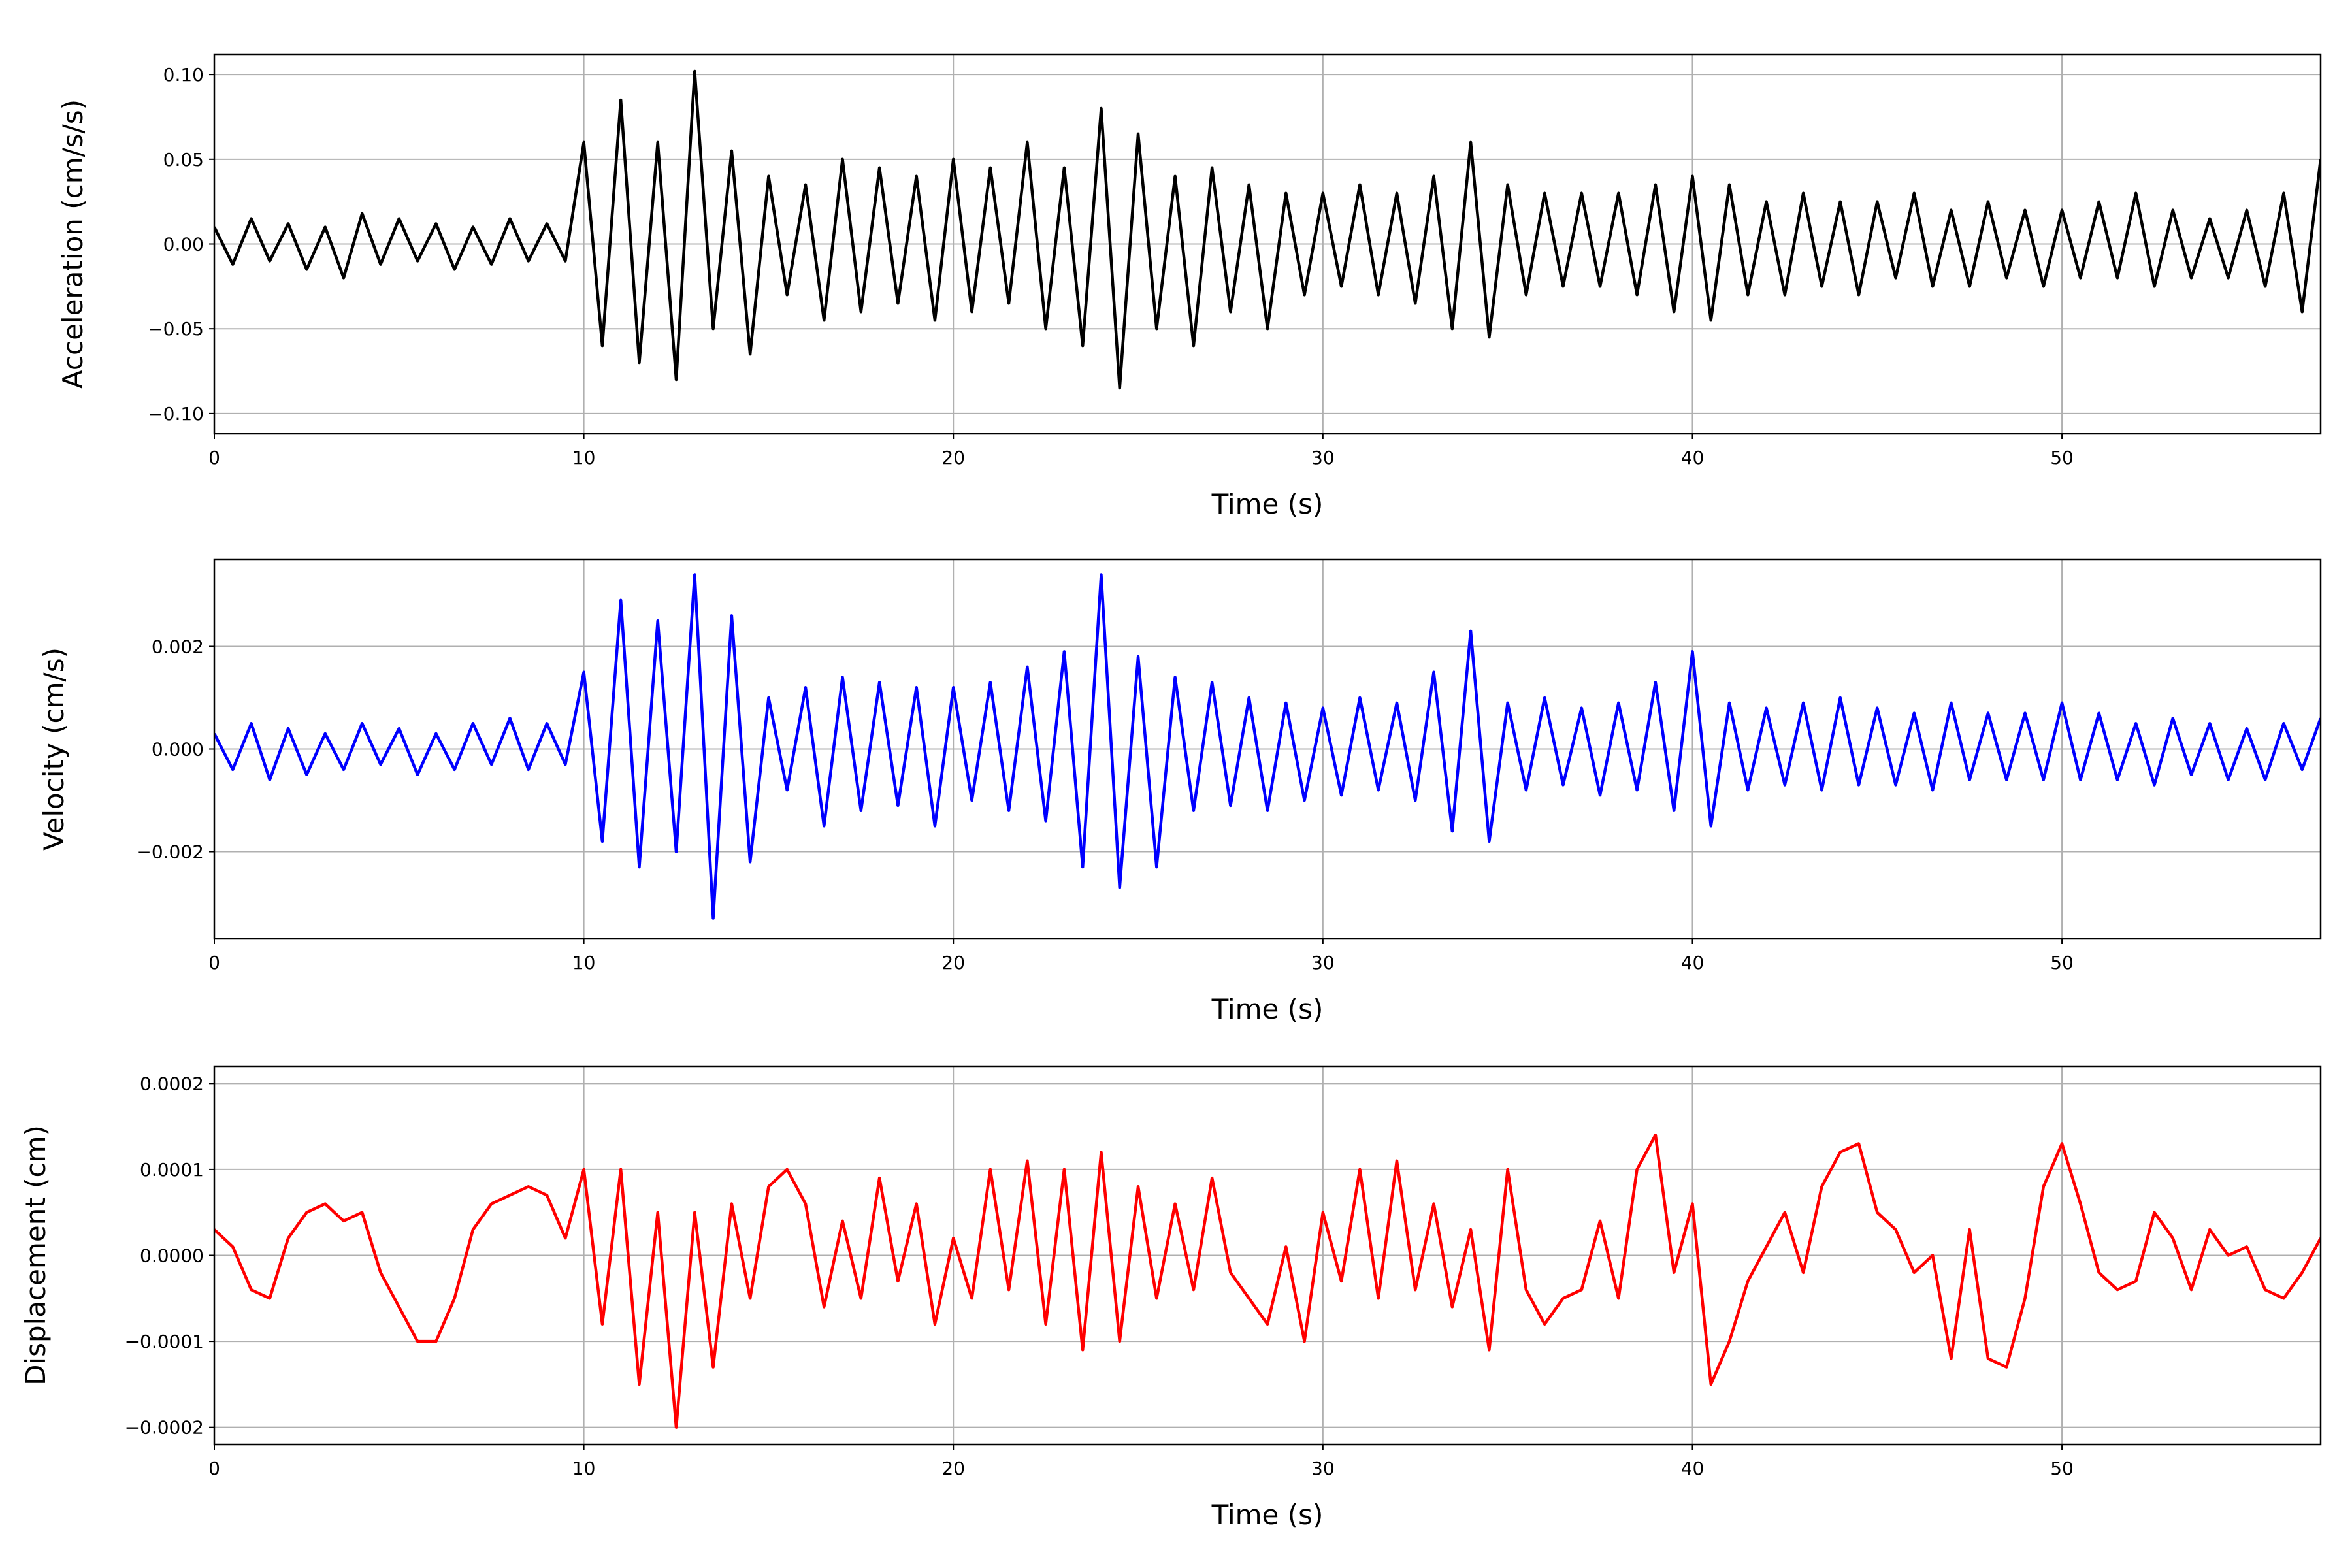 The image size is (2352, 1568). I want to click on y-tick-label: 0.0000, so click(172, 1256).